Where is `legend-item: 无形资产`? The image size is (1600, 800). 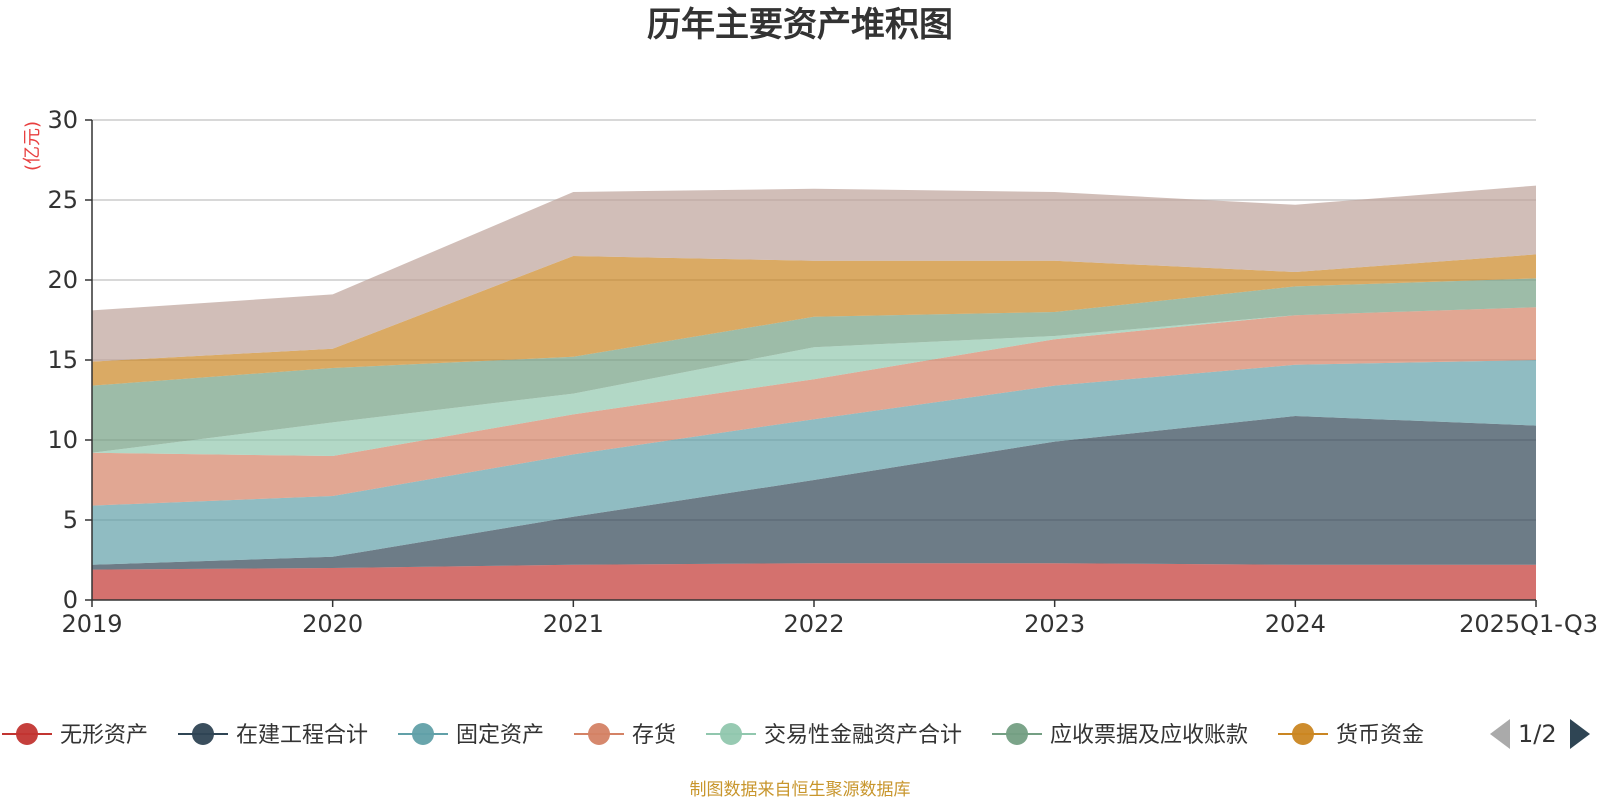
legend-item: 无形资产 is located at coordinates (75, 735).